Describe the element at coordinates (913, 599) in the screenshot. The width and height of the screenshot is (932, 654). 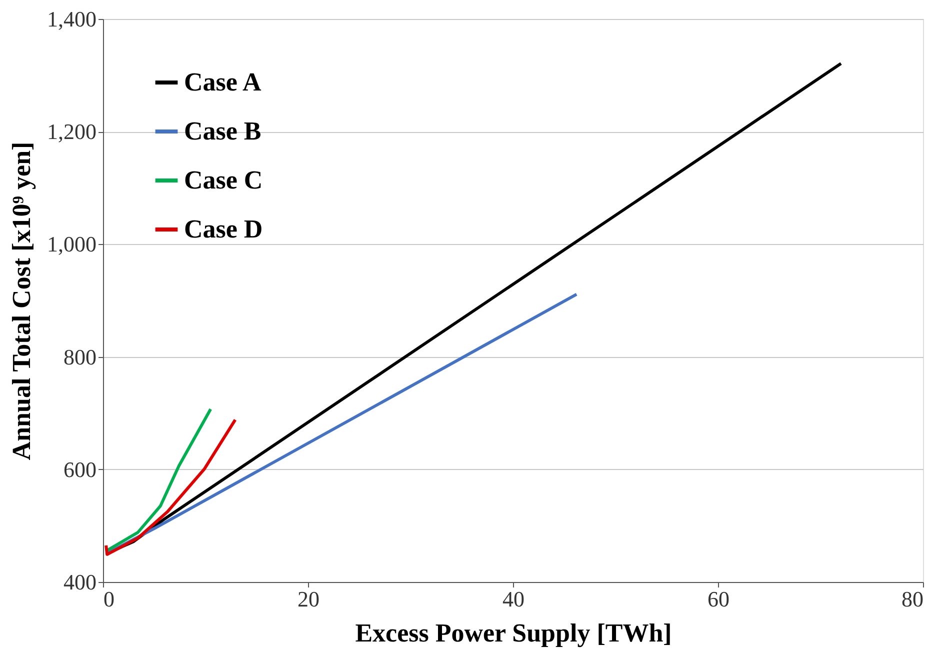
I see `x-tick-label: 80` at that location.